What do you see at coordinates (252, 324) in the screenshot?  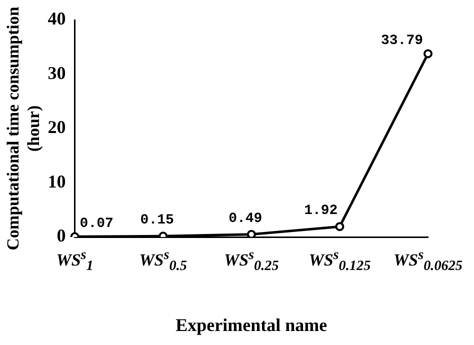 I see `x-axis-title: Experimental name` at bounding box center [252, 324].